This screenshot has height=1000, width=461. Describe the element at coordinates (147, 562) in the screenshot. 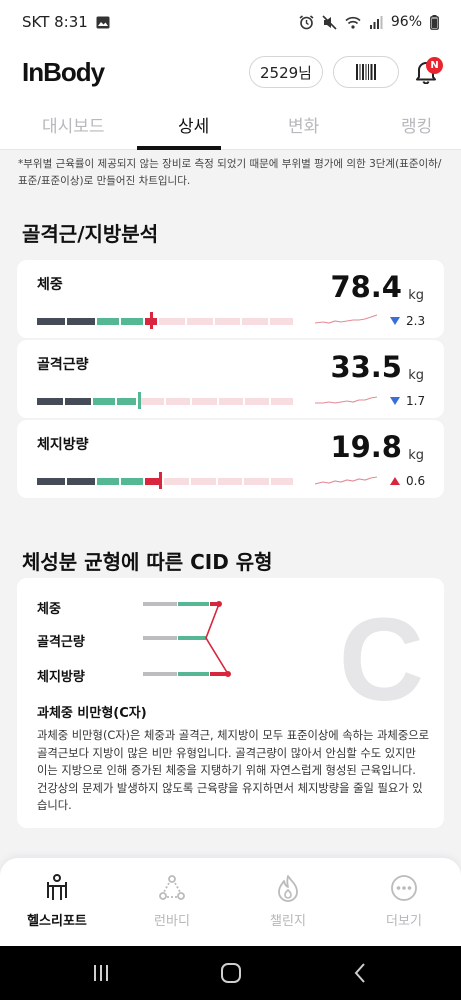

I see `cid-title: 체성분 균형에 따른 CID 유형` at that location.